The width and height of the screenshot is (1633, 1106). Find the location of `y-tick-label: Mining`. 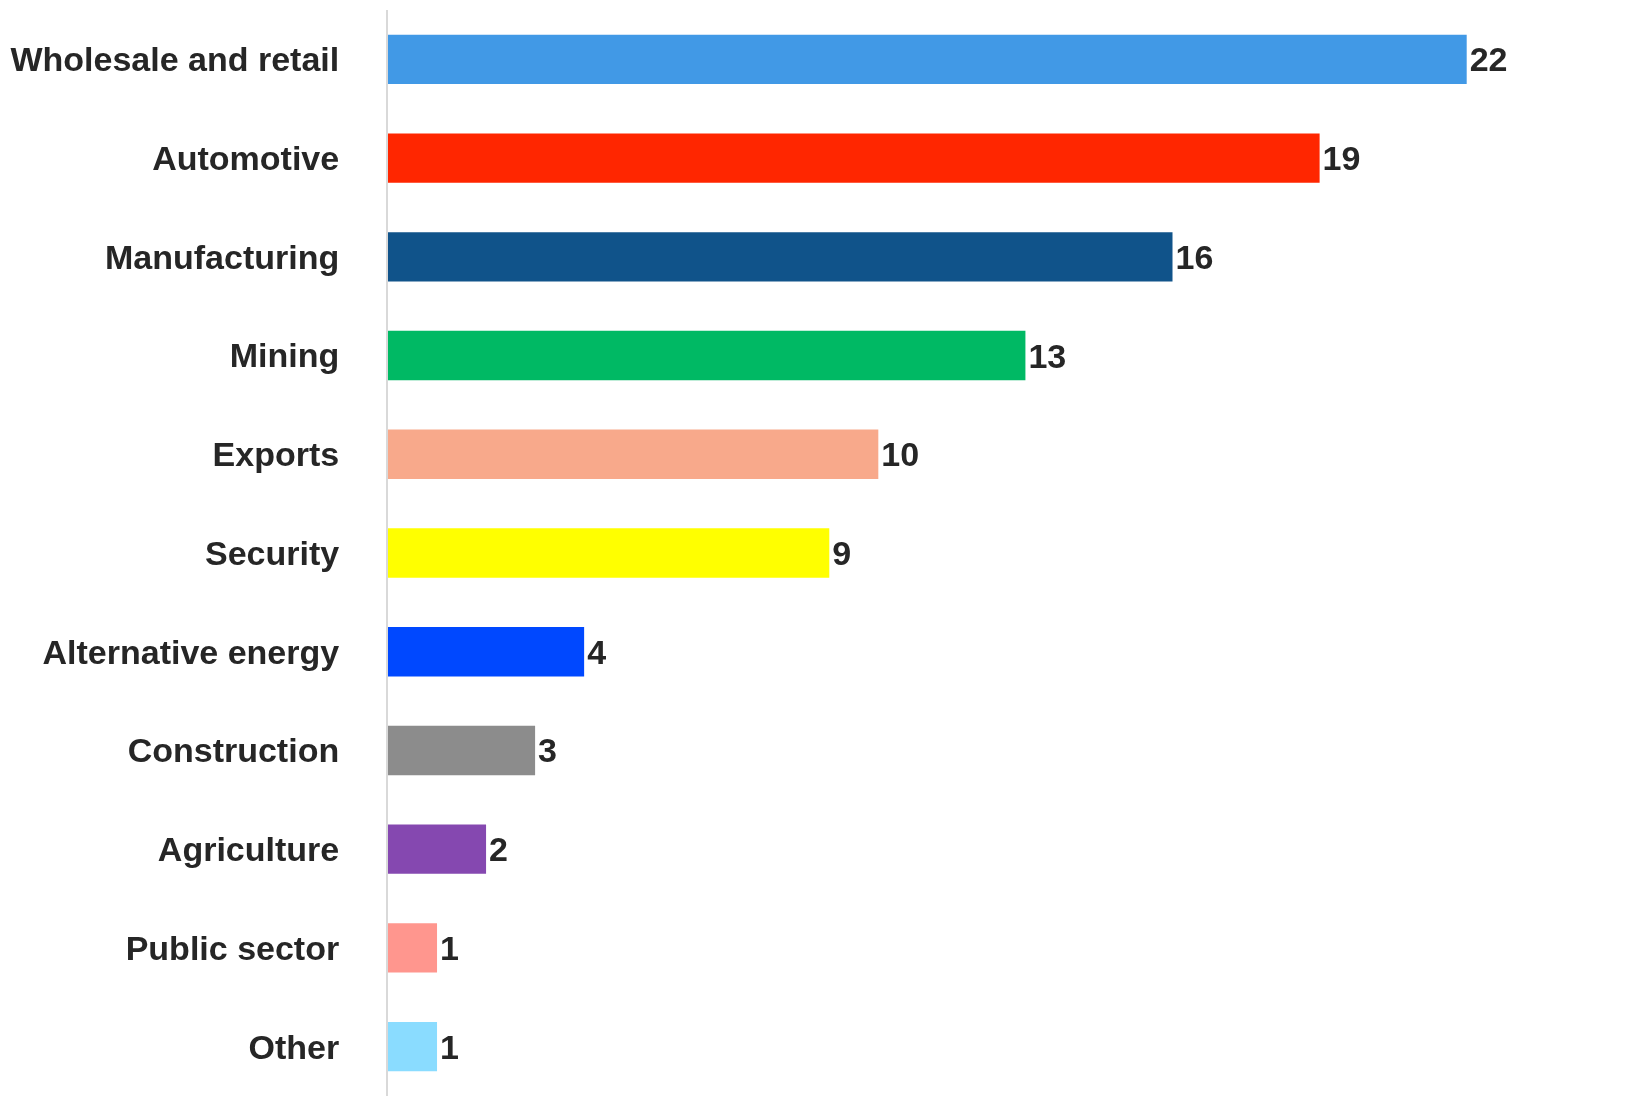

y-tick-label: Mining is located at coordinates (284, 355).